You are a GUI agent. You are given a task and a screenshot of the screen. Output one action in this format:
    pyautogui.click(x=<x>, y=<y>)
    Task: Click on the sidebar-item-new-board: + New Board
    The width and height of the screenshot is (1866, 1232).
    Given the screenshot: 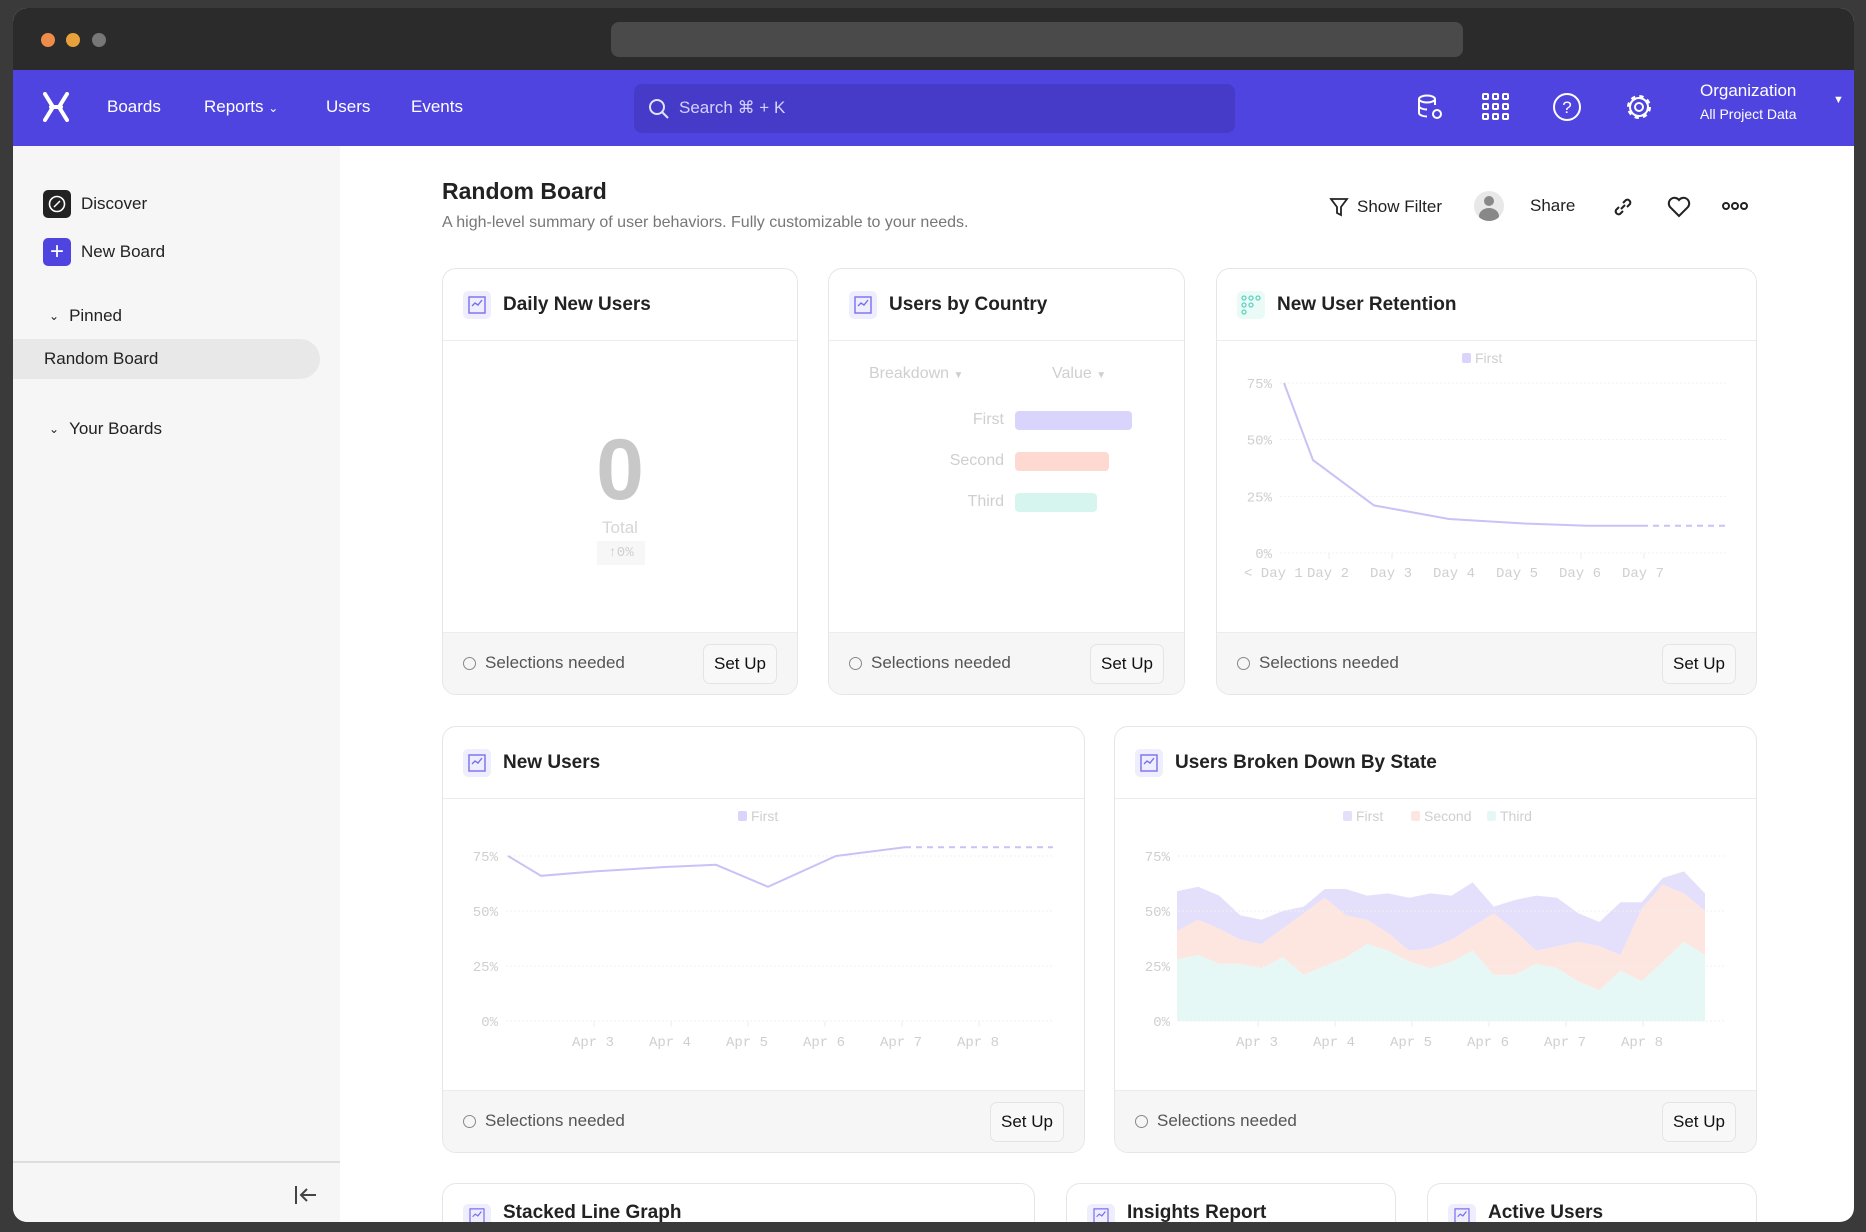 What is the action you would take?
    pyautogui.click(x=104, y=252)
    